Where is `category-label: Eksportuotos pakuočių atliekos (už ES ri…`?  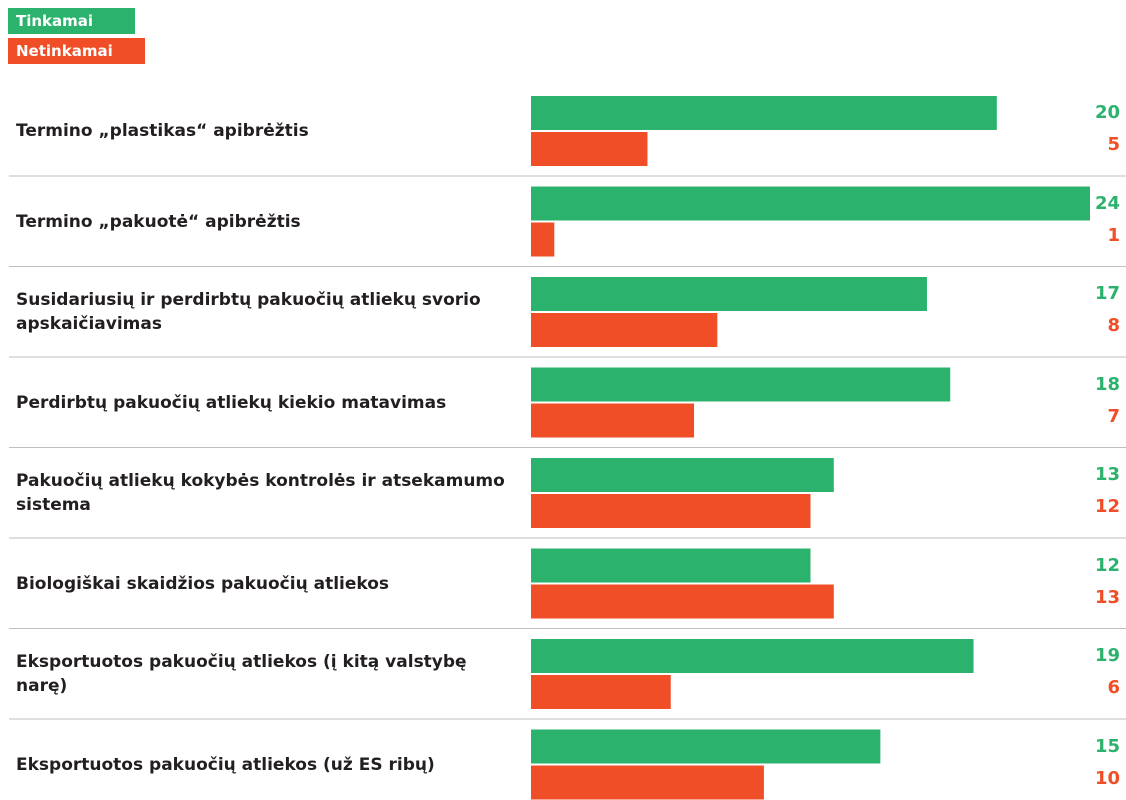
category-label: Eksportuotos pakuočių atliekos (už ES ri… is located at coordinates (225, 764).